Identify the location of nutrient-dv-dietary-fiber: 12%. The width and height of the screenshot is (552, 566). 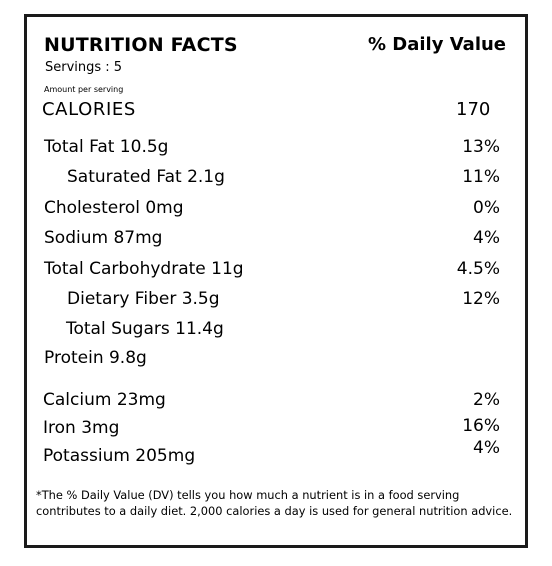
(481, 299).